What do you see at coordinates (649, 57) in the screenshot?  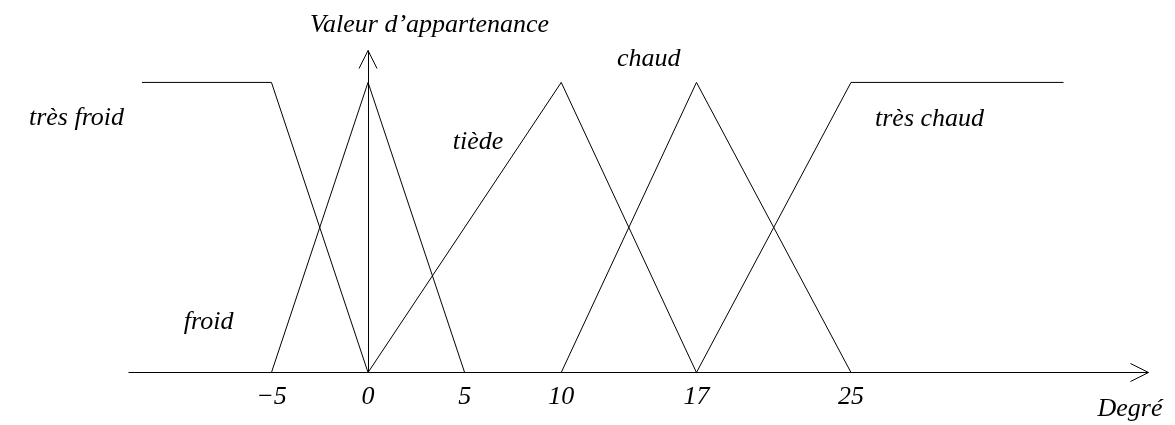 I see `series-label: chaud` at bounding box center [649, 57].